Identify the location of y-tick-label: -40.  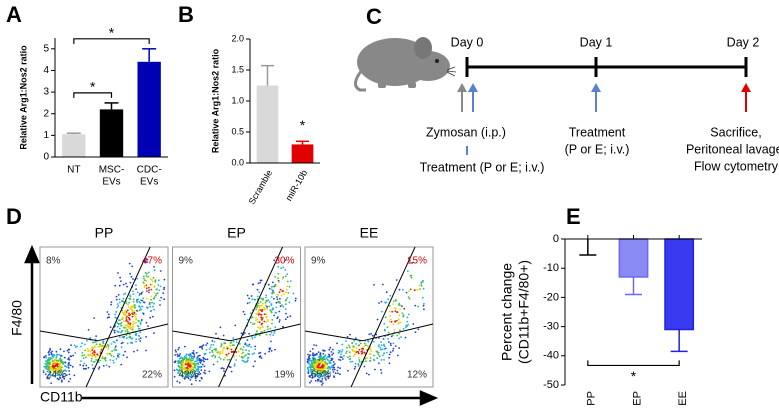
(551, 356).